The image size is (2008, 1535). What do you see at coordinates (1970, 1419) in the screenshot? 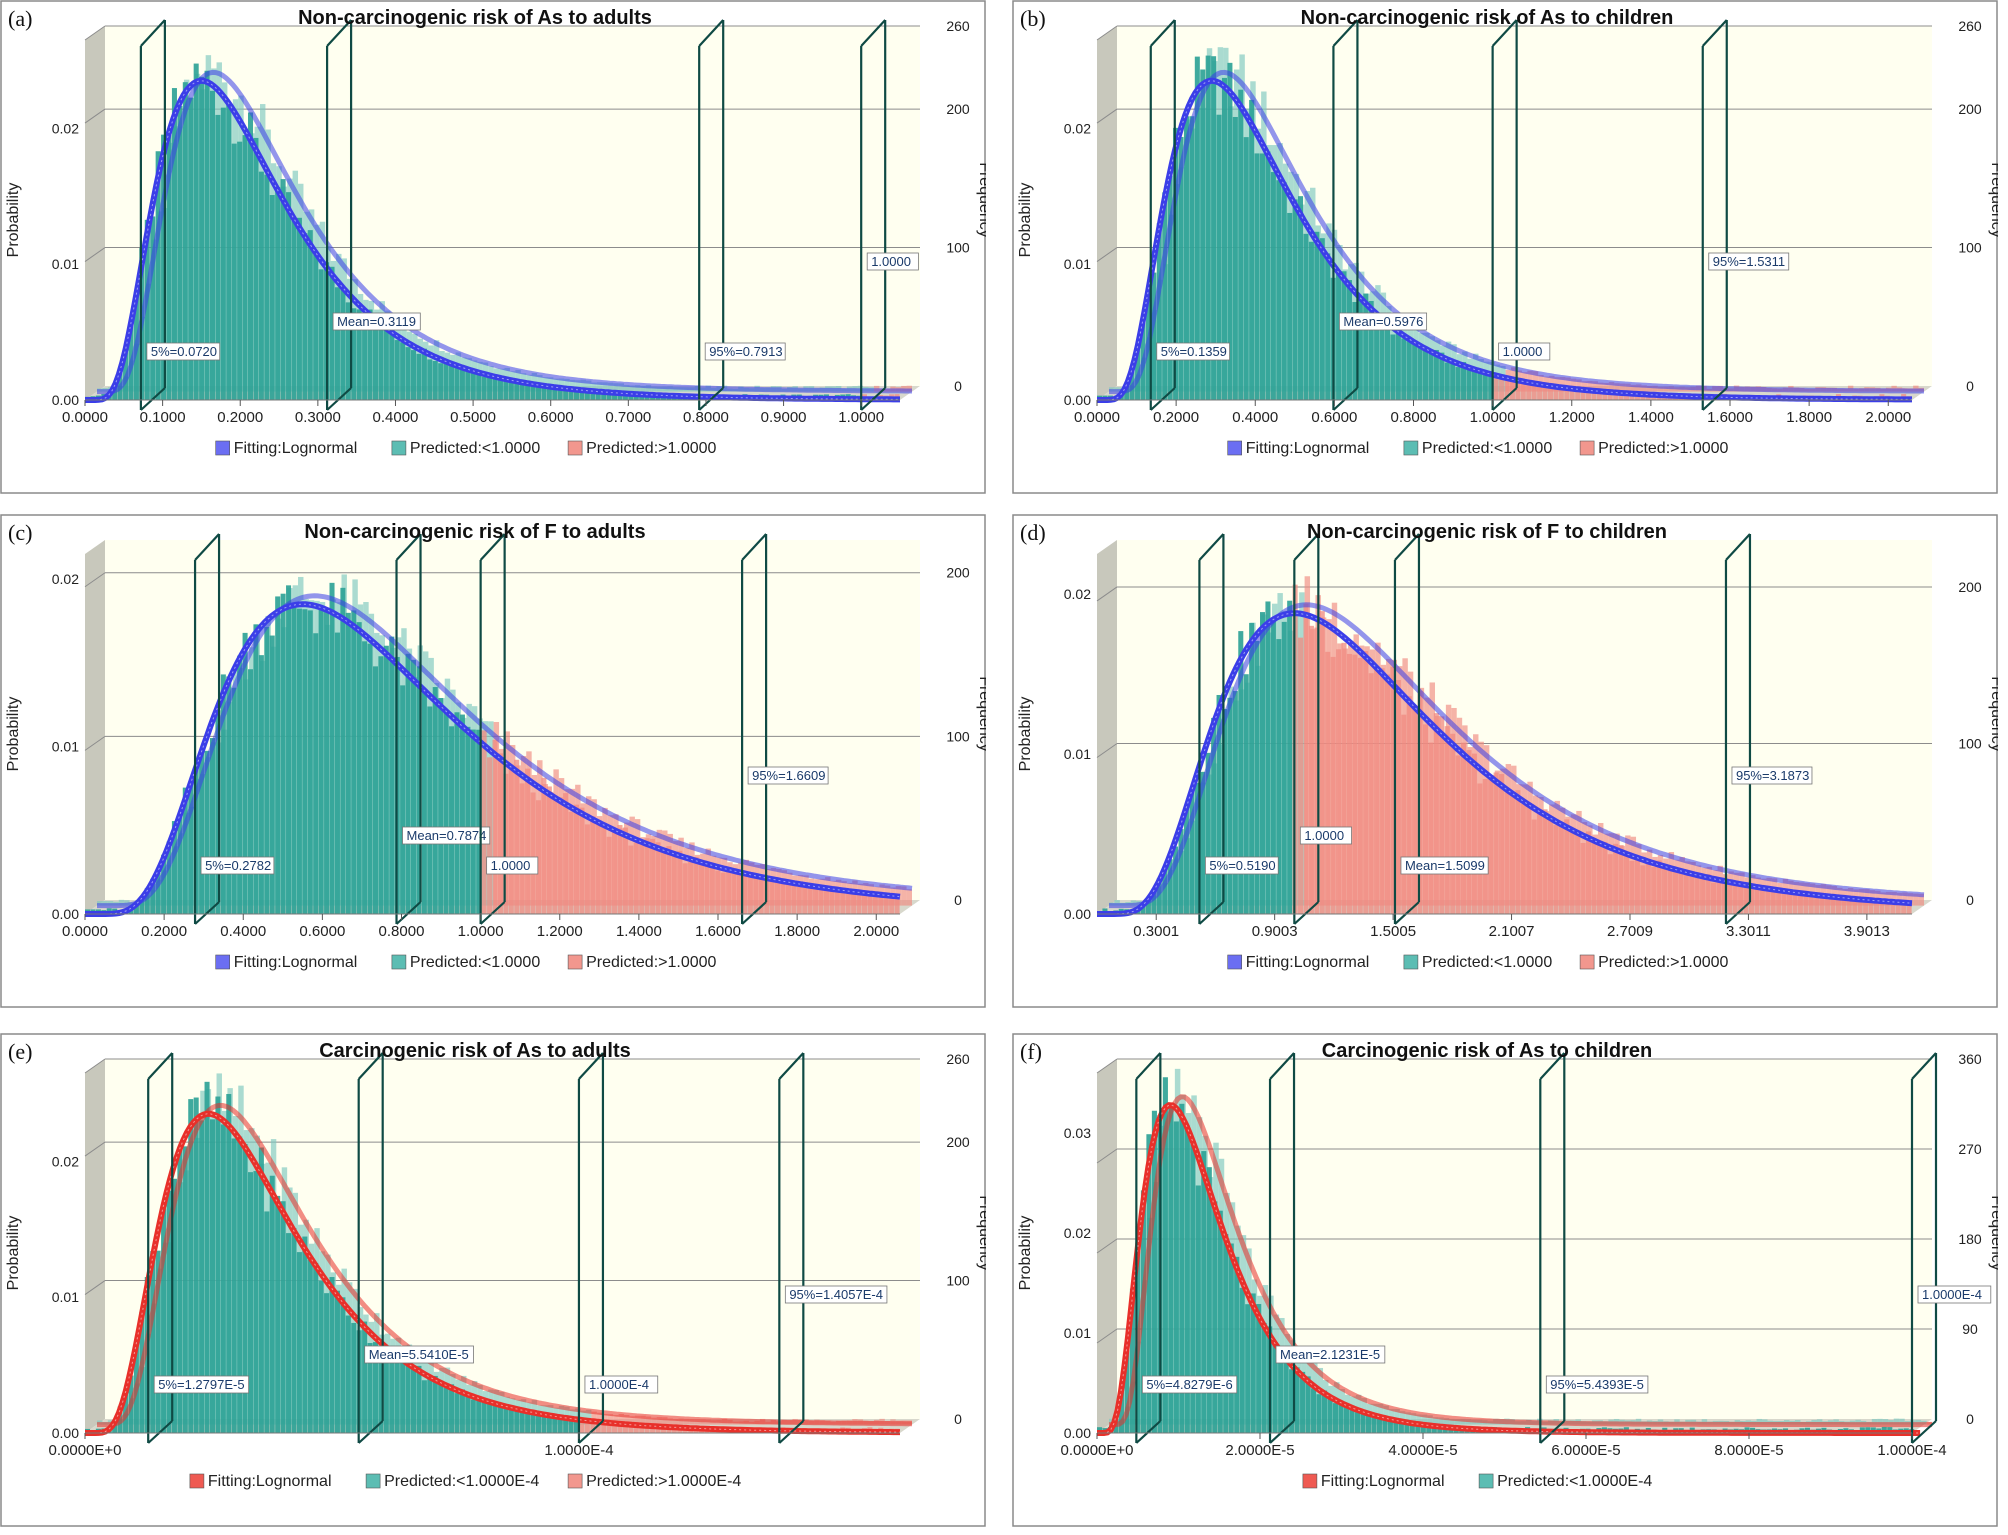
I see `y2-tick-label: 0` at bounding box center [1970, 1419].